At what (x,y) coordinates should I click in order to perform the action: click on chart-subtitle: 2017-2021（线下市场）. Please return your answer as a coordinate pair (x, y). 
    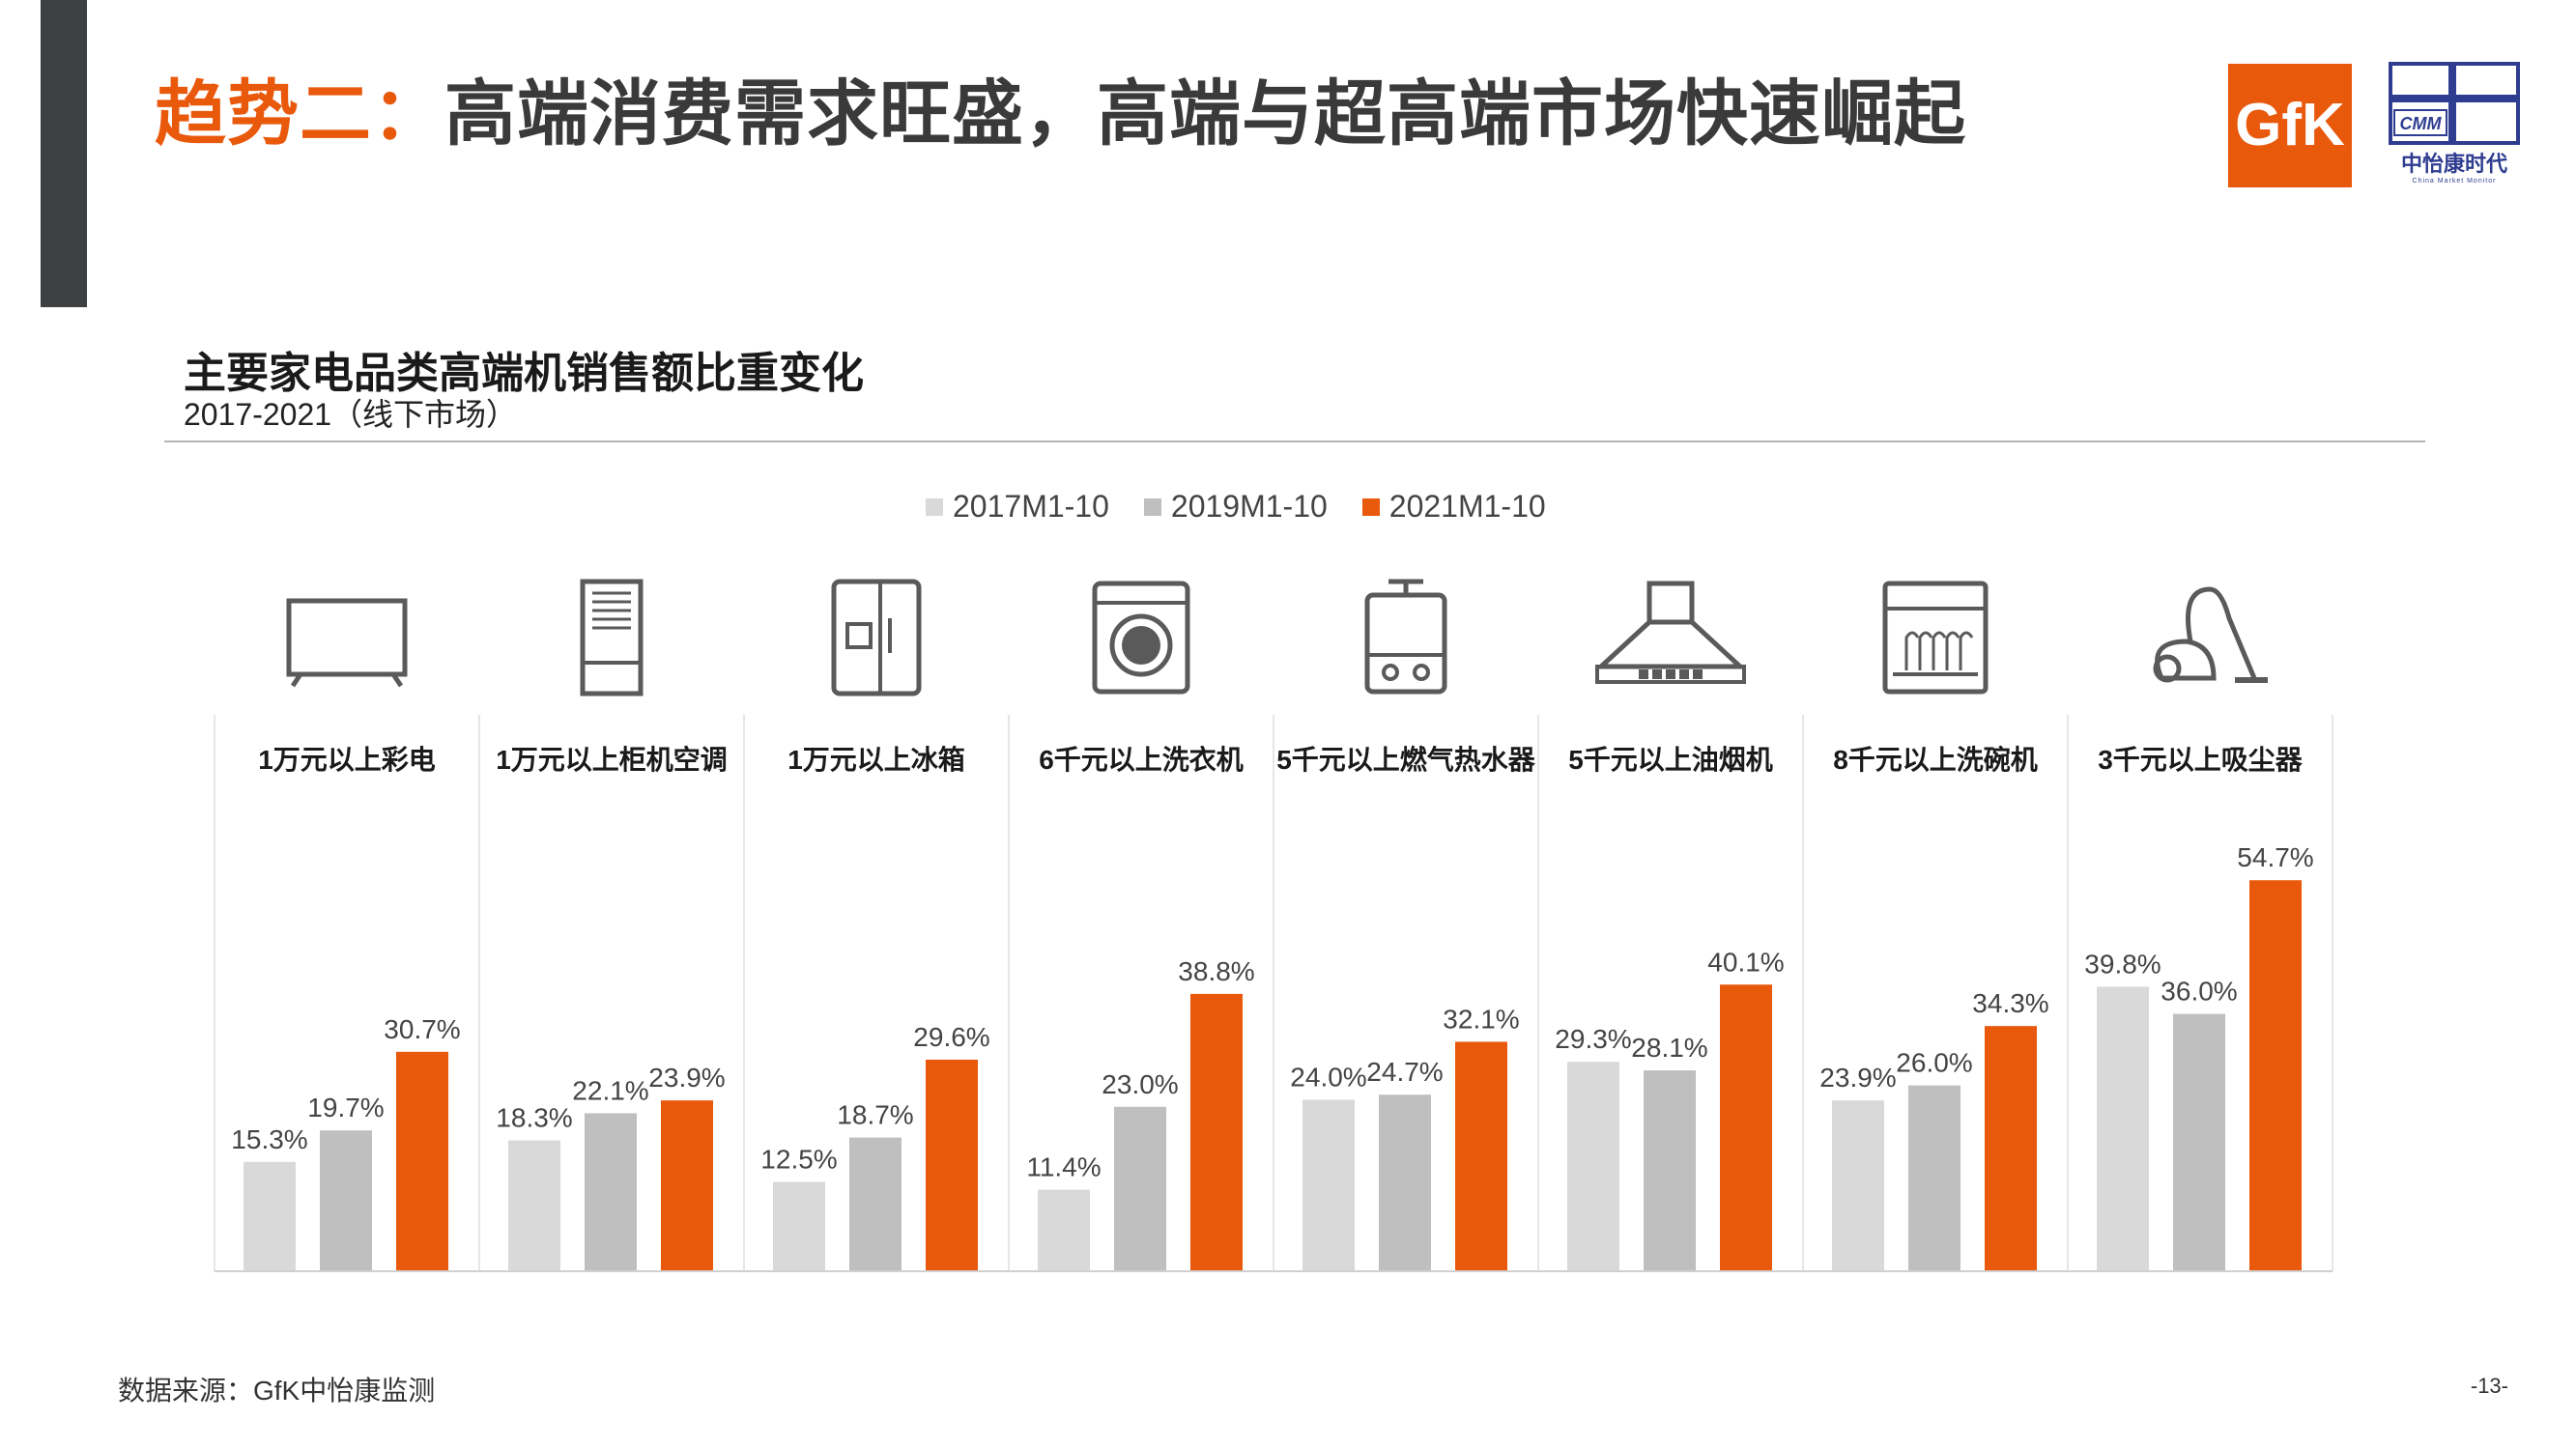
    Looking at the image, I should click on (351, 414).